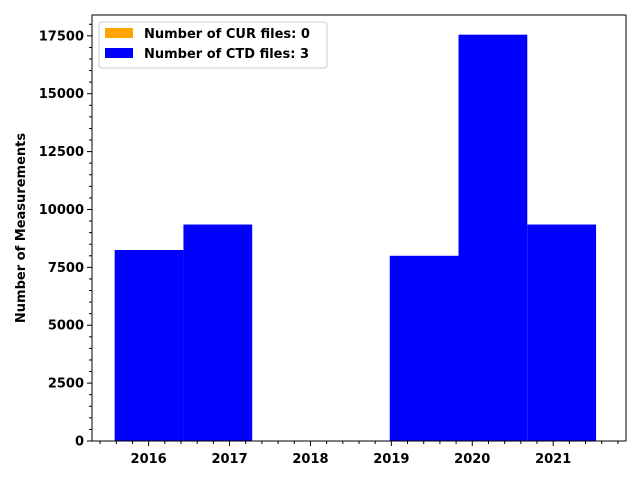  I want to click on y-tick-label: 10000, so click(61, 210).